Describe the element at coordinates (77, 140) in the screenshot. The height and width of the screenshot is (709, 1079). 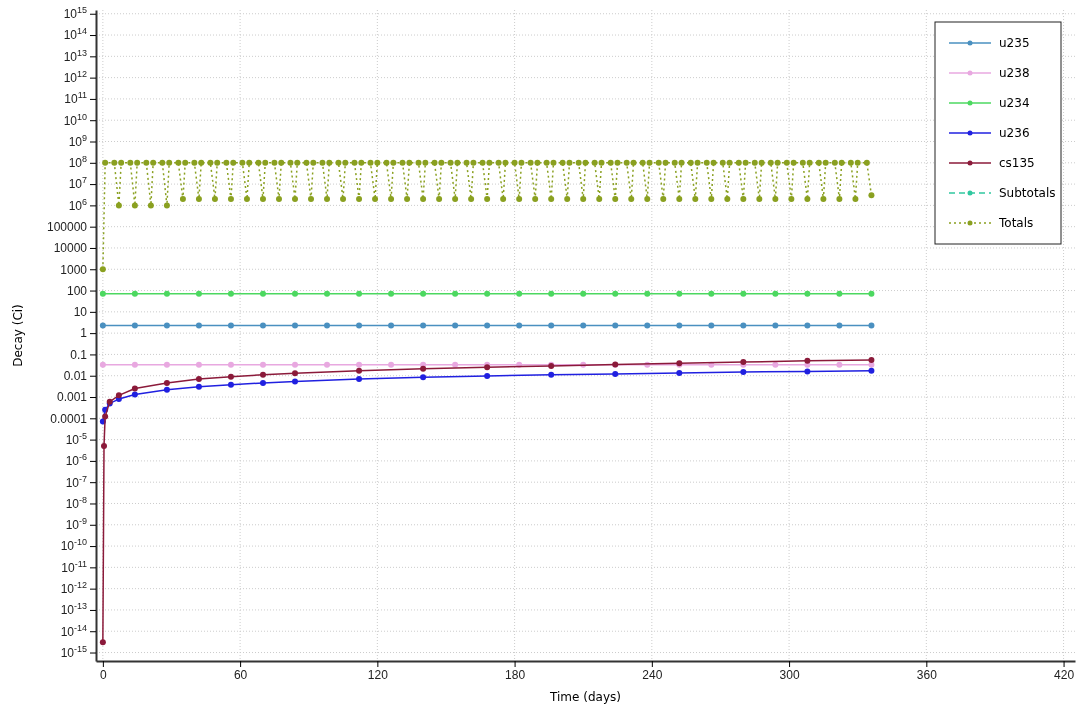
I see `y-tick-label: 10$^{9}$` at that location.